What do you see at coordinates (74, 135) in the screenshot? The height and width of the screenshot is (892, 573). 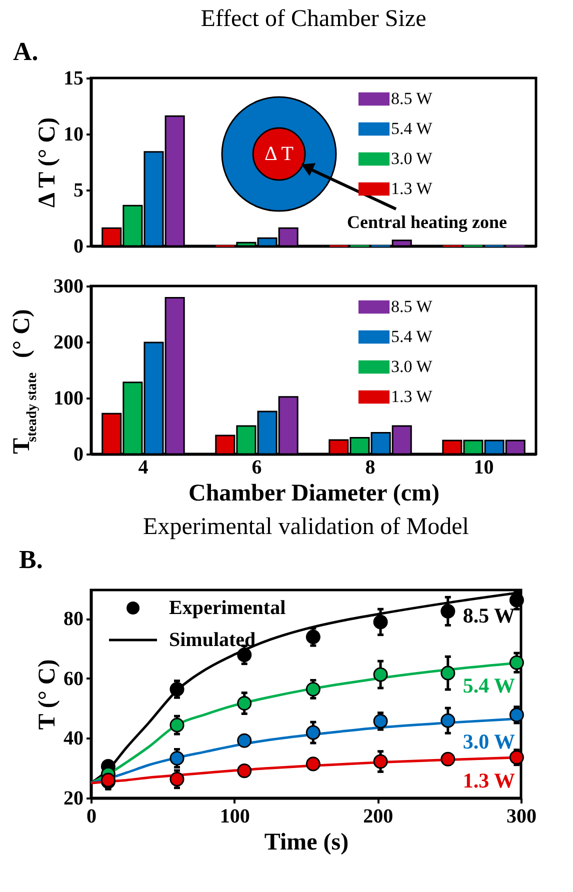 I see `y-tick-label: 10` at bounding box center [74, 135].